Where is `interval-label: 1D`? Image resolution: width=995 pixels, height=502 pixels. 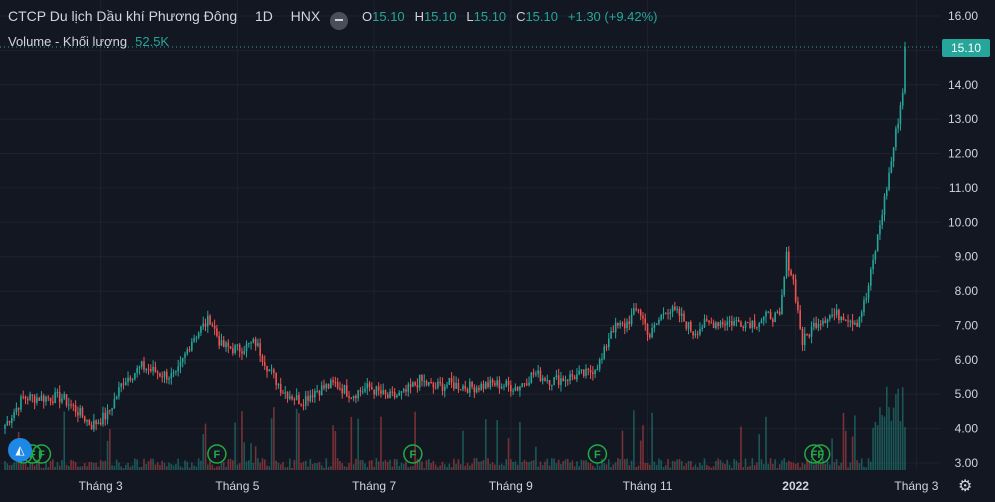
interval-label: 1D is located at coordinates (263, 16).